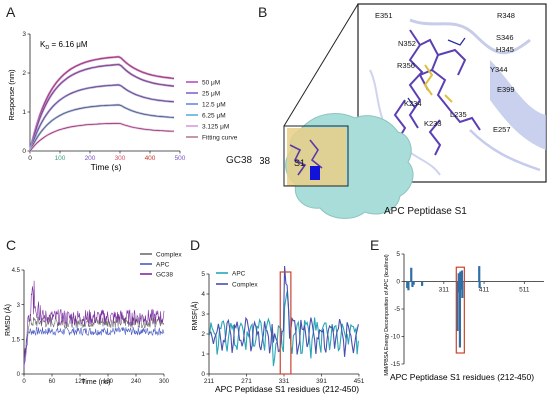  I want to click on site-box, so click(316, 156).